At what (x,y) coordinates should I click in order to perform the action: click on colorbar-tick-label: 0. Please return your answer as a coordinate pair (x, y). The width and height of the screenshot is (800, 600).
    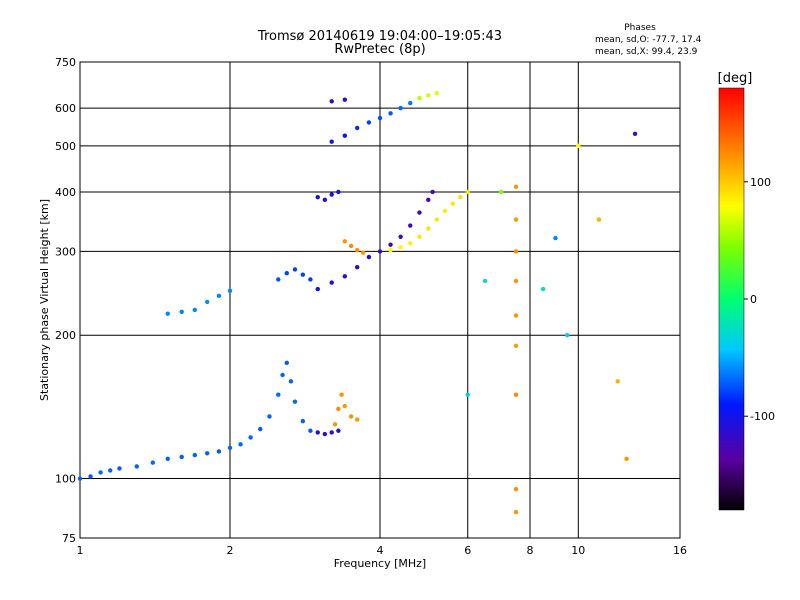
    Looking at the image, I should click on (753, 299).